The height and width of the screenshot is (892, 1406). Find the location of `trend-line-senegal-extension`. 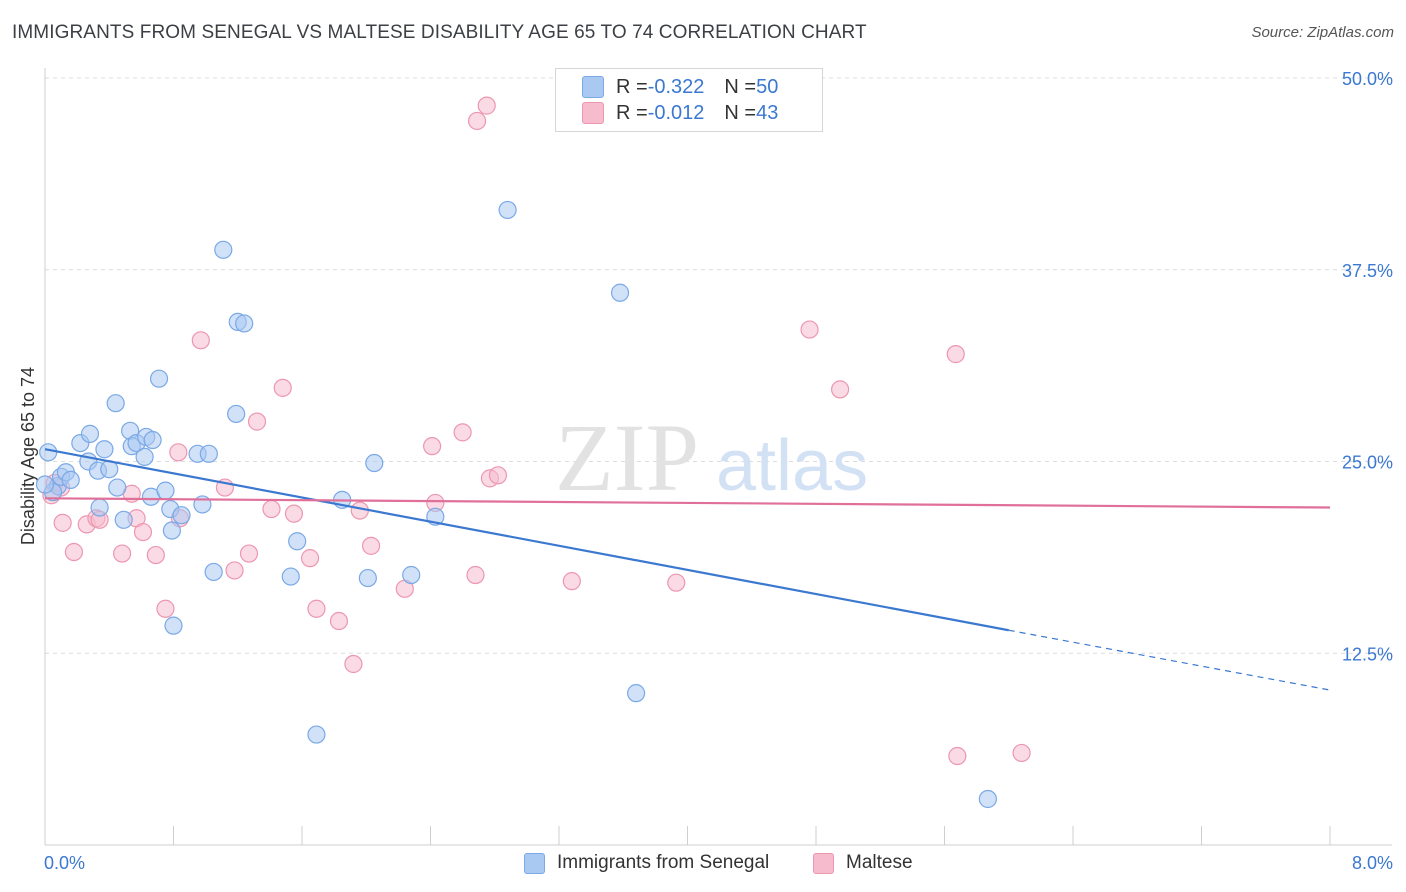

trend-line-senegal-extension is located at coordinates (1169, 660).